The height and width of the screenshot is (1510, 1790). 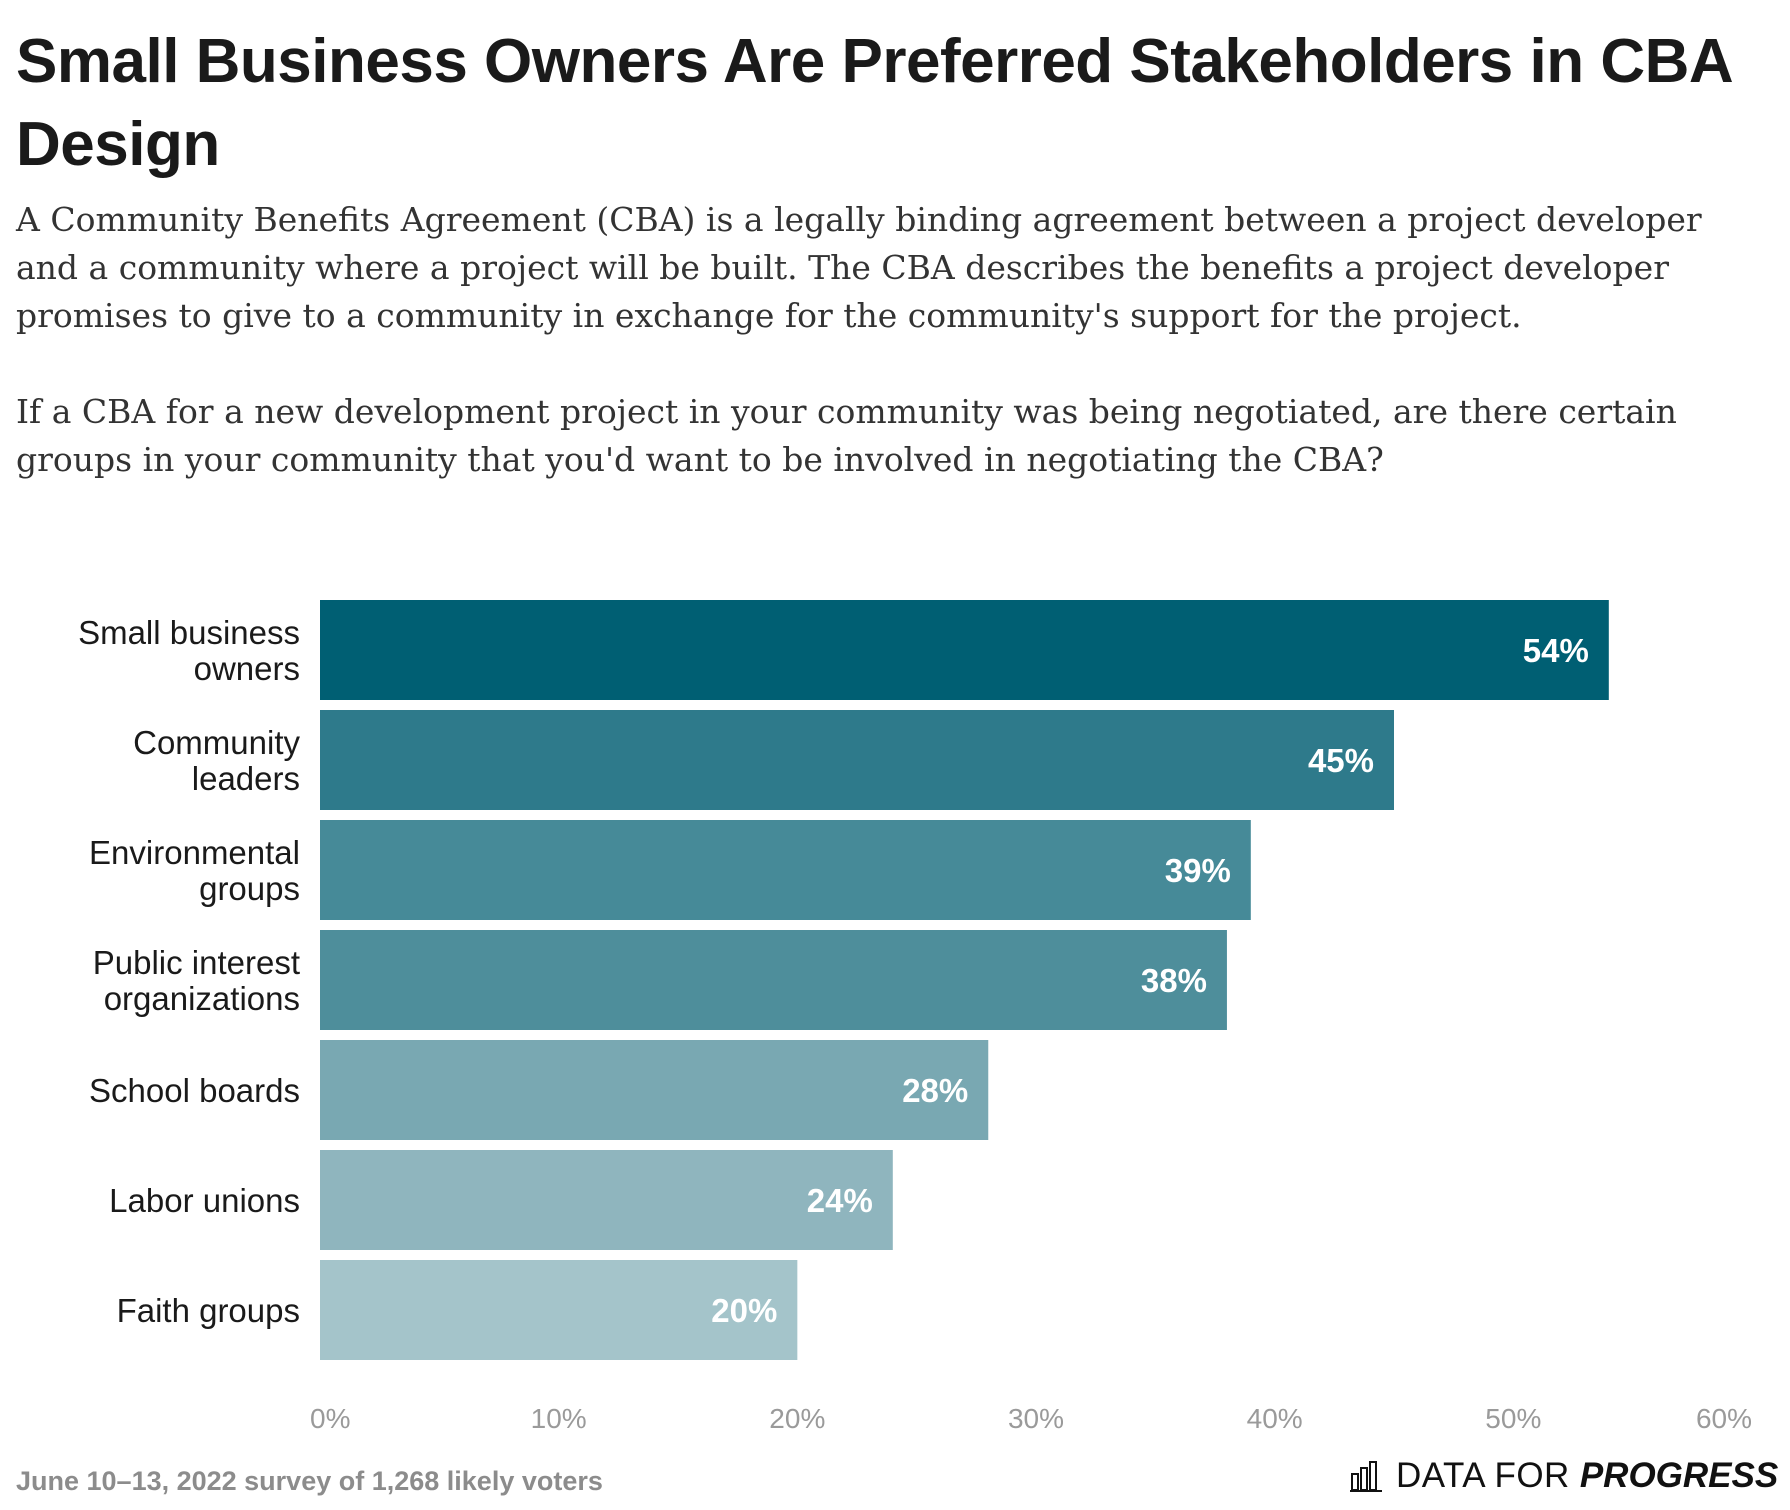 I want to click on category-label: Small business owners, so click(x=189, y=650).